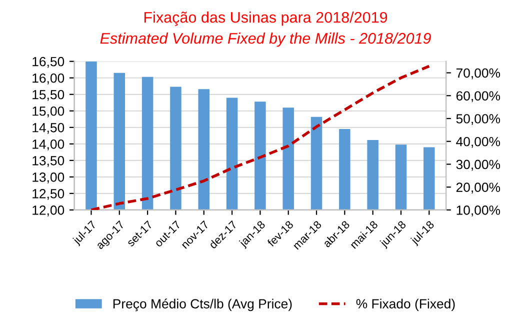  What do you see at coordinates (48, 95) in the screenshot?
I see `y-tick-label: 15,50` at bounding box center [48, 95].